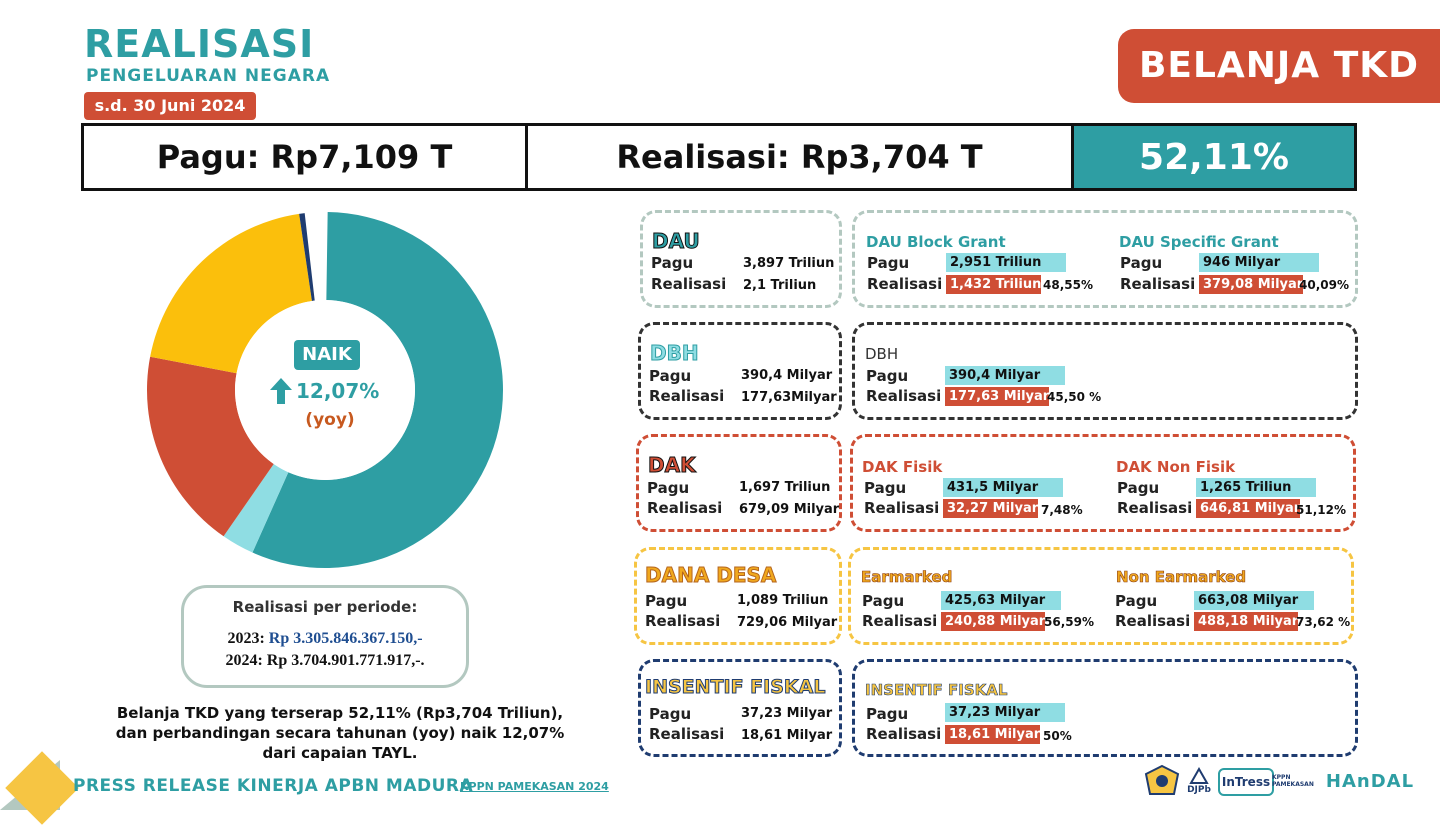 The image size is (1440, 825). Describe the element at coordinates (1155, 508) in the screenshot. I see `dak-nonfisik-realisasi-label: Realisasi` at that location.